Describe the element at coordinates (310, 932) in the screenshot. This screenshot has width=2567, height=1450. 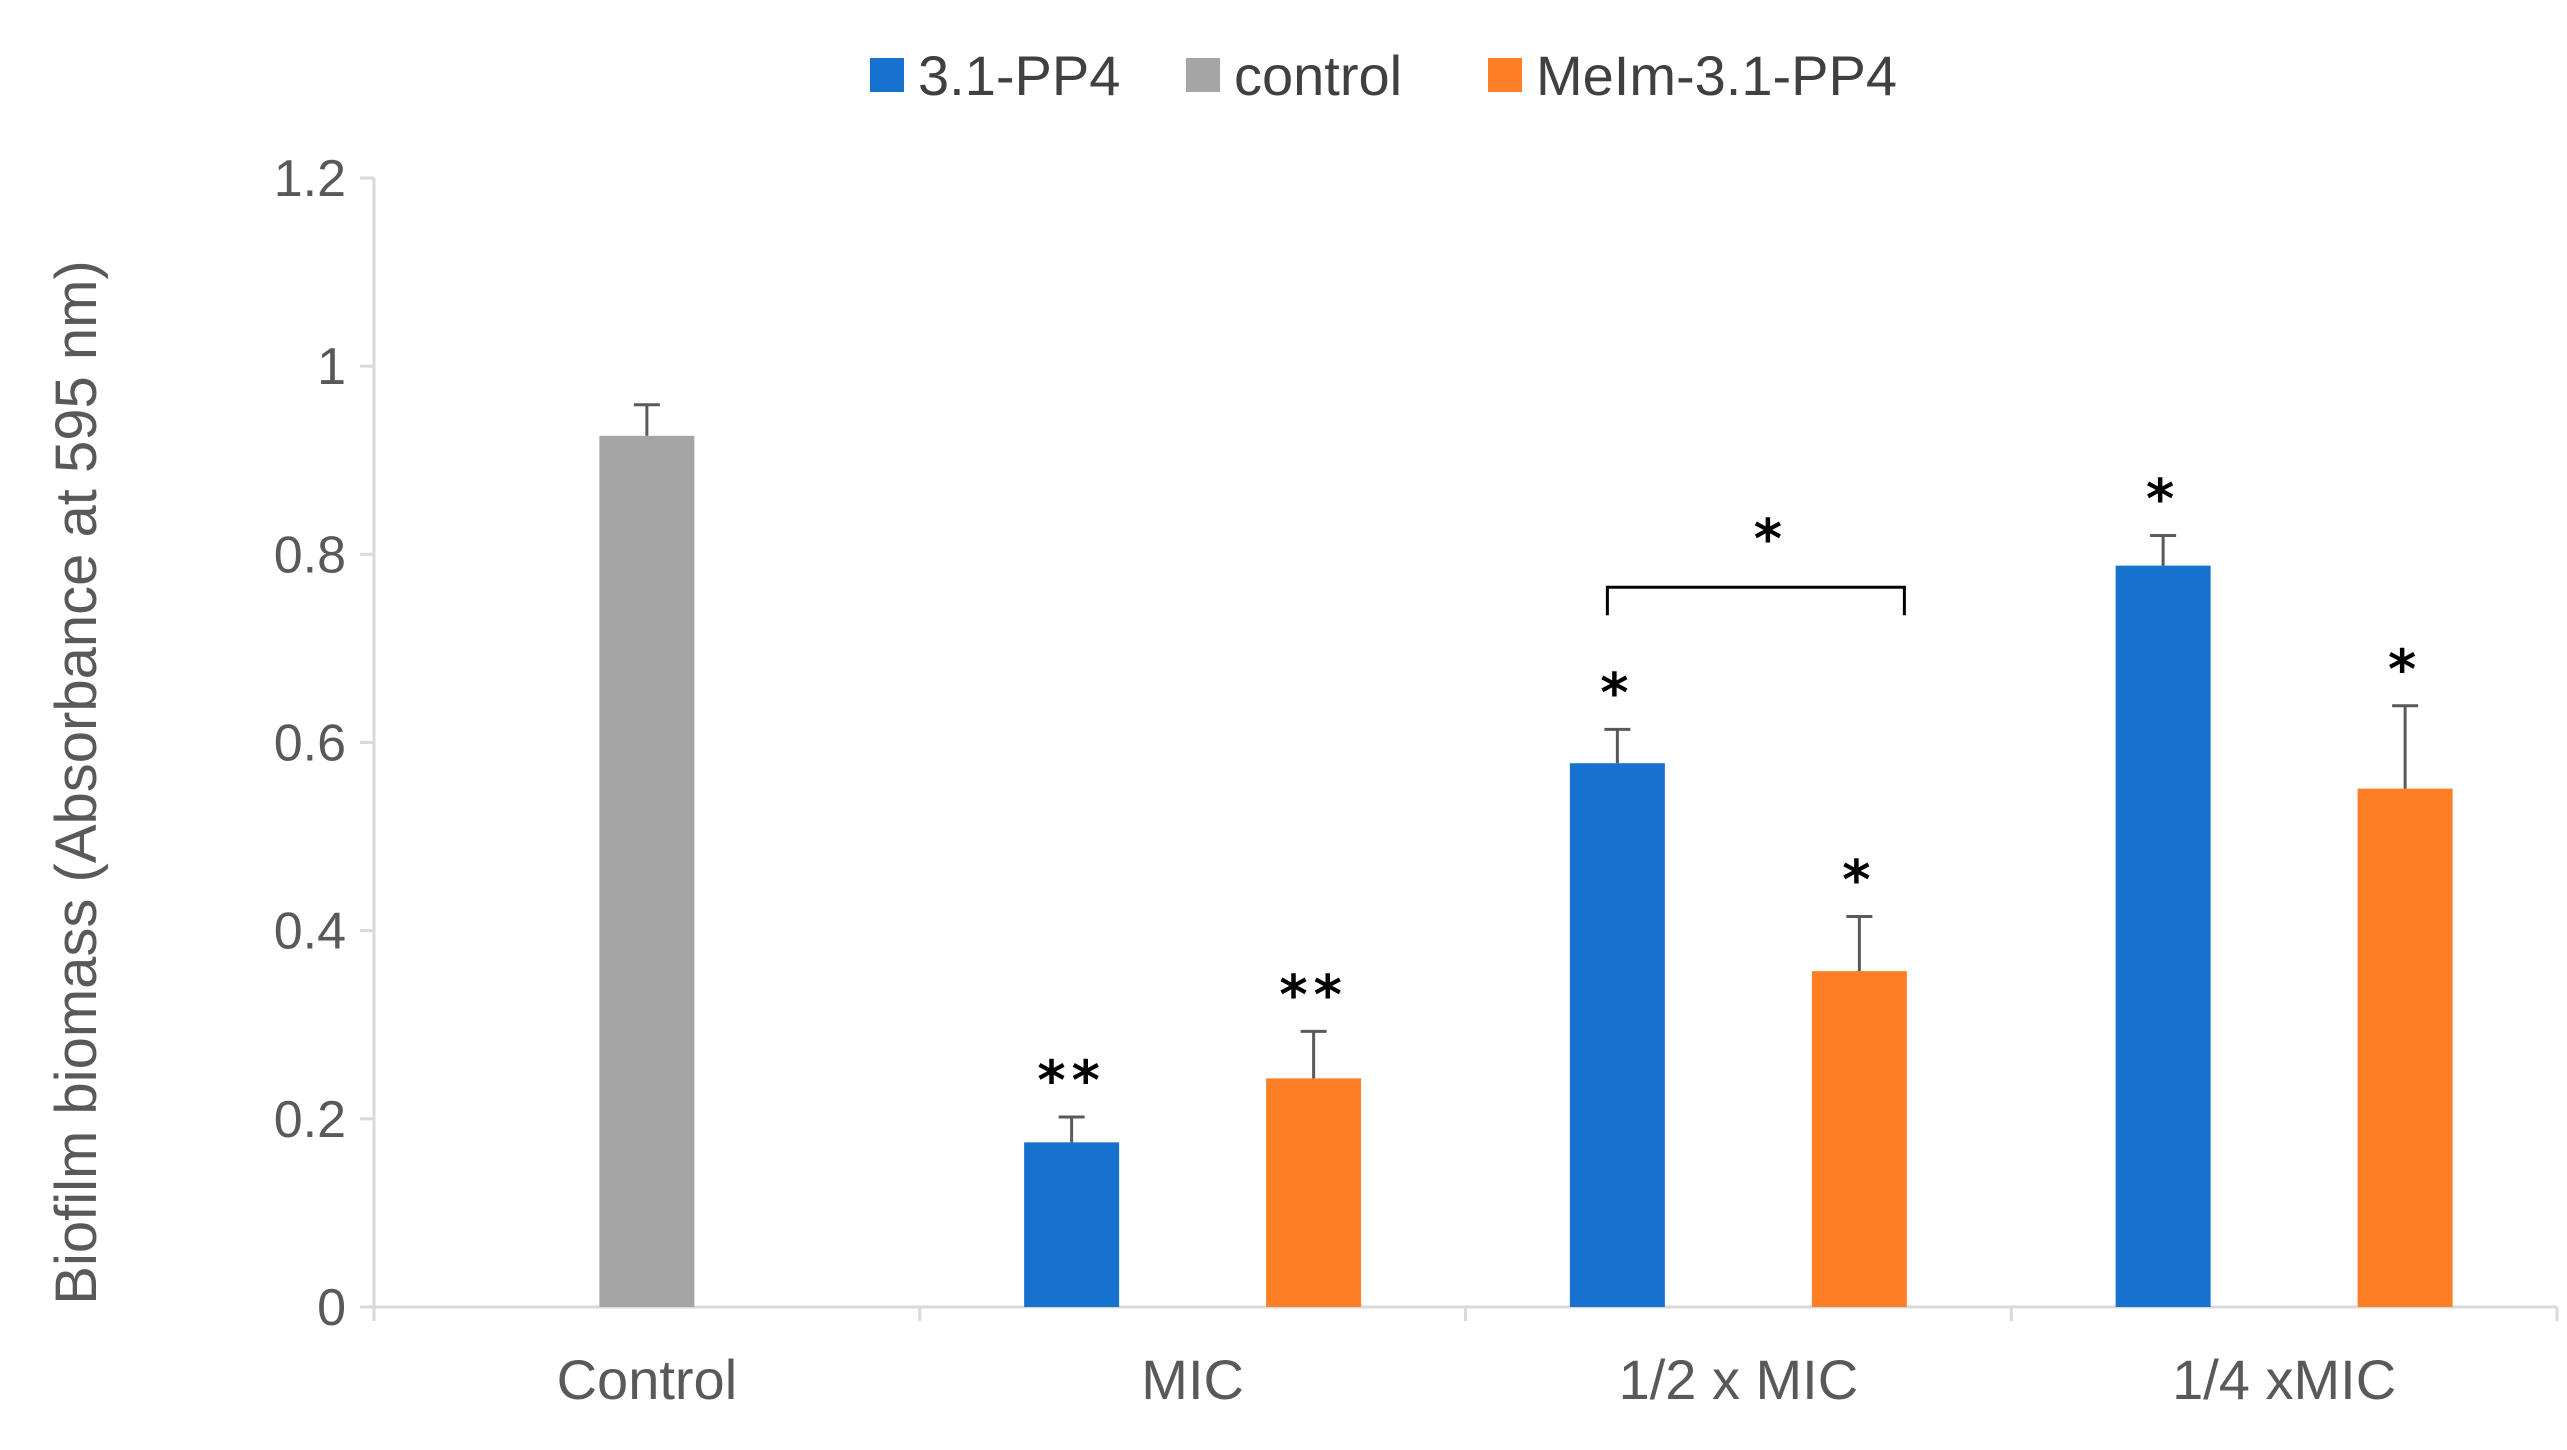
I see `y-tick-label: 0.4` at that location.